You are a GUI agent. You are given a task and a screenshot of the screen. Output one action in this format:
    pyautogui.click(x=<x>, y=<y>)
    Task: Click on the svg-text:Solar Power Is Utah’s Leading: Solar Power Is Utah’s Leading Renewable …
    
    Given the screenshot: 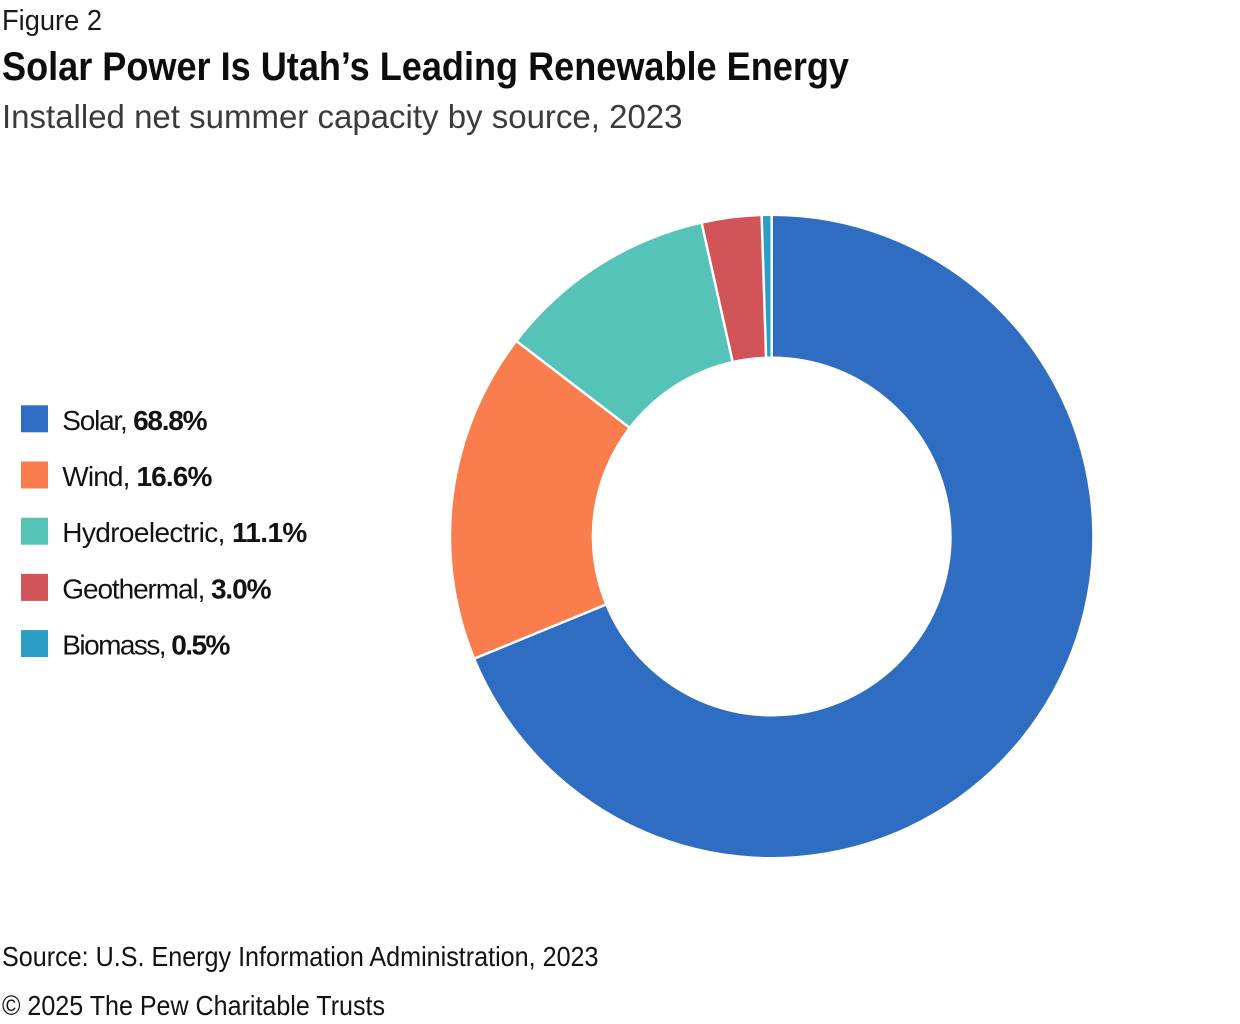 What is the action you would take?
    pyautogui.click(x=426, y=67)
    